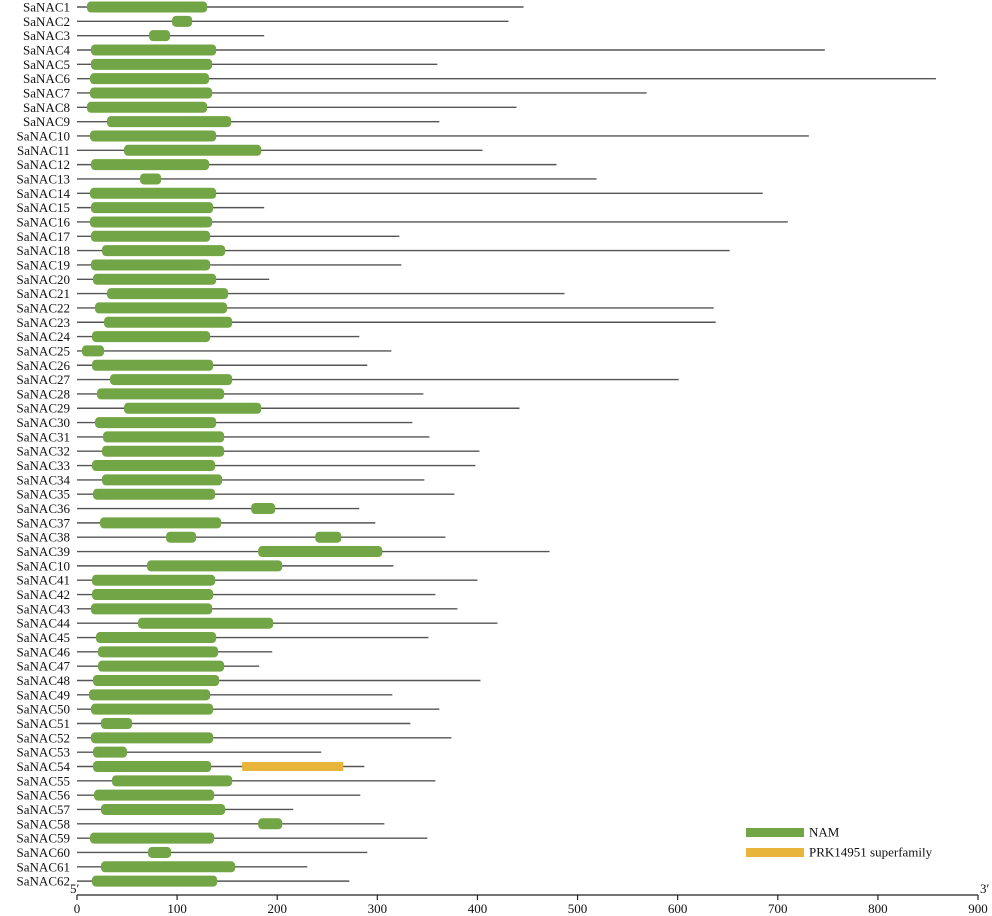 This screenshot has height=916, width=992. Describe the element at coordinates (268, 408) in the screenshot. I see `protein-row: SaNAC29` at that location.